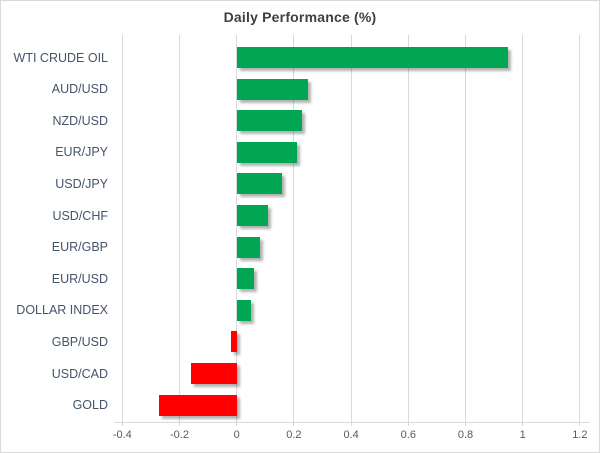 This screenshot has width=600, height=453. I want to click on x-axis-line, so click(352, 422).